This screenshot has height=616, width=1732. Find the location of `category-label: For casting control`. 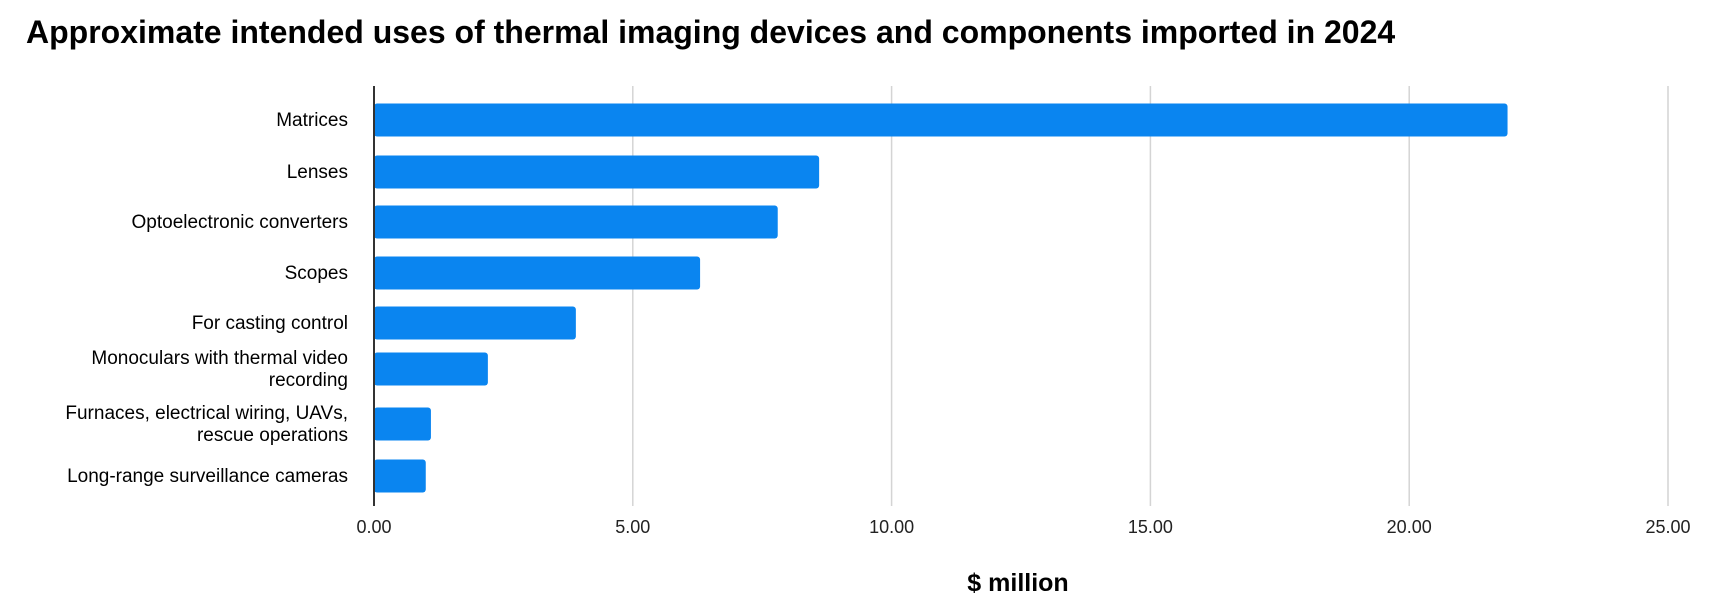

category-label: For casting control is located at coordinates (270, 323).